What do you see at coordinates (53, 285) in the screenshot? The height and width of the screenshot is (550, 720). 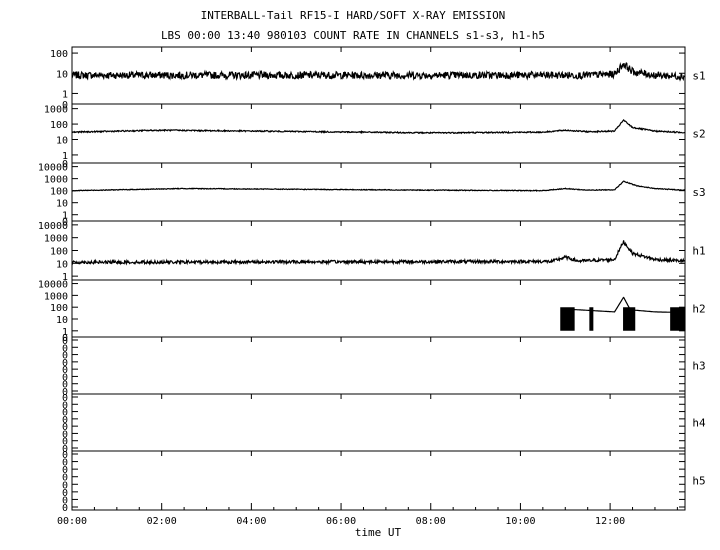 I see `y-tick-label-h2: 10000` at bounding box center [53, 285].